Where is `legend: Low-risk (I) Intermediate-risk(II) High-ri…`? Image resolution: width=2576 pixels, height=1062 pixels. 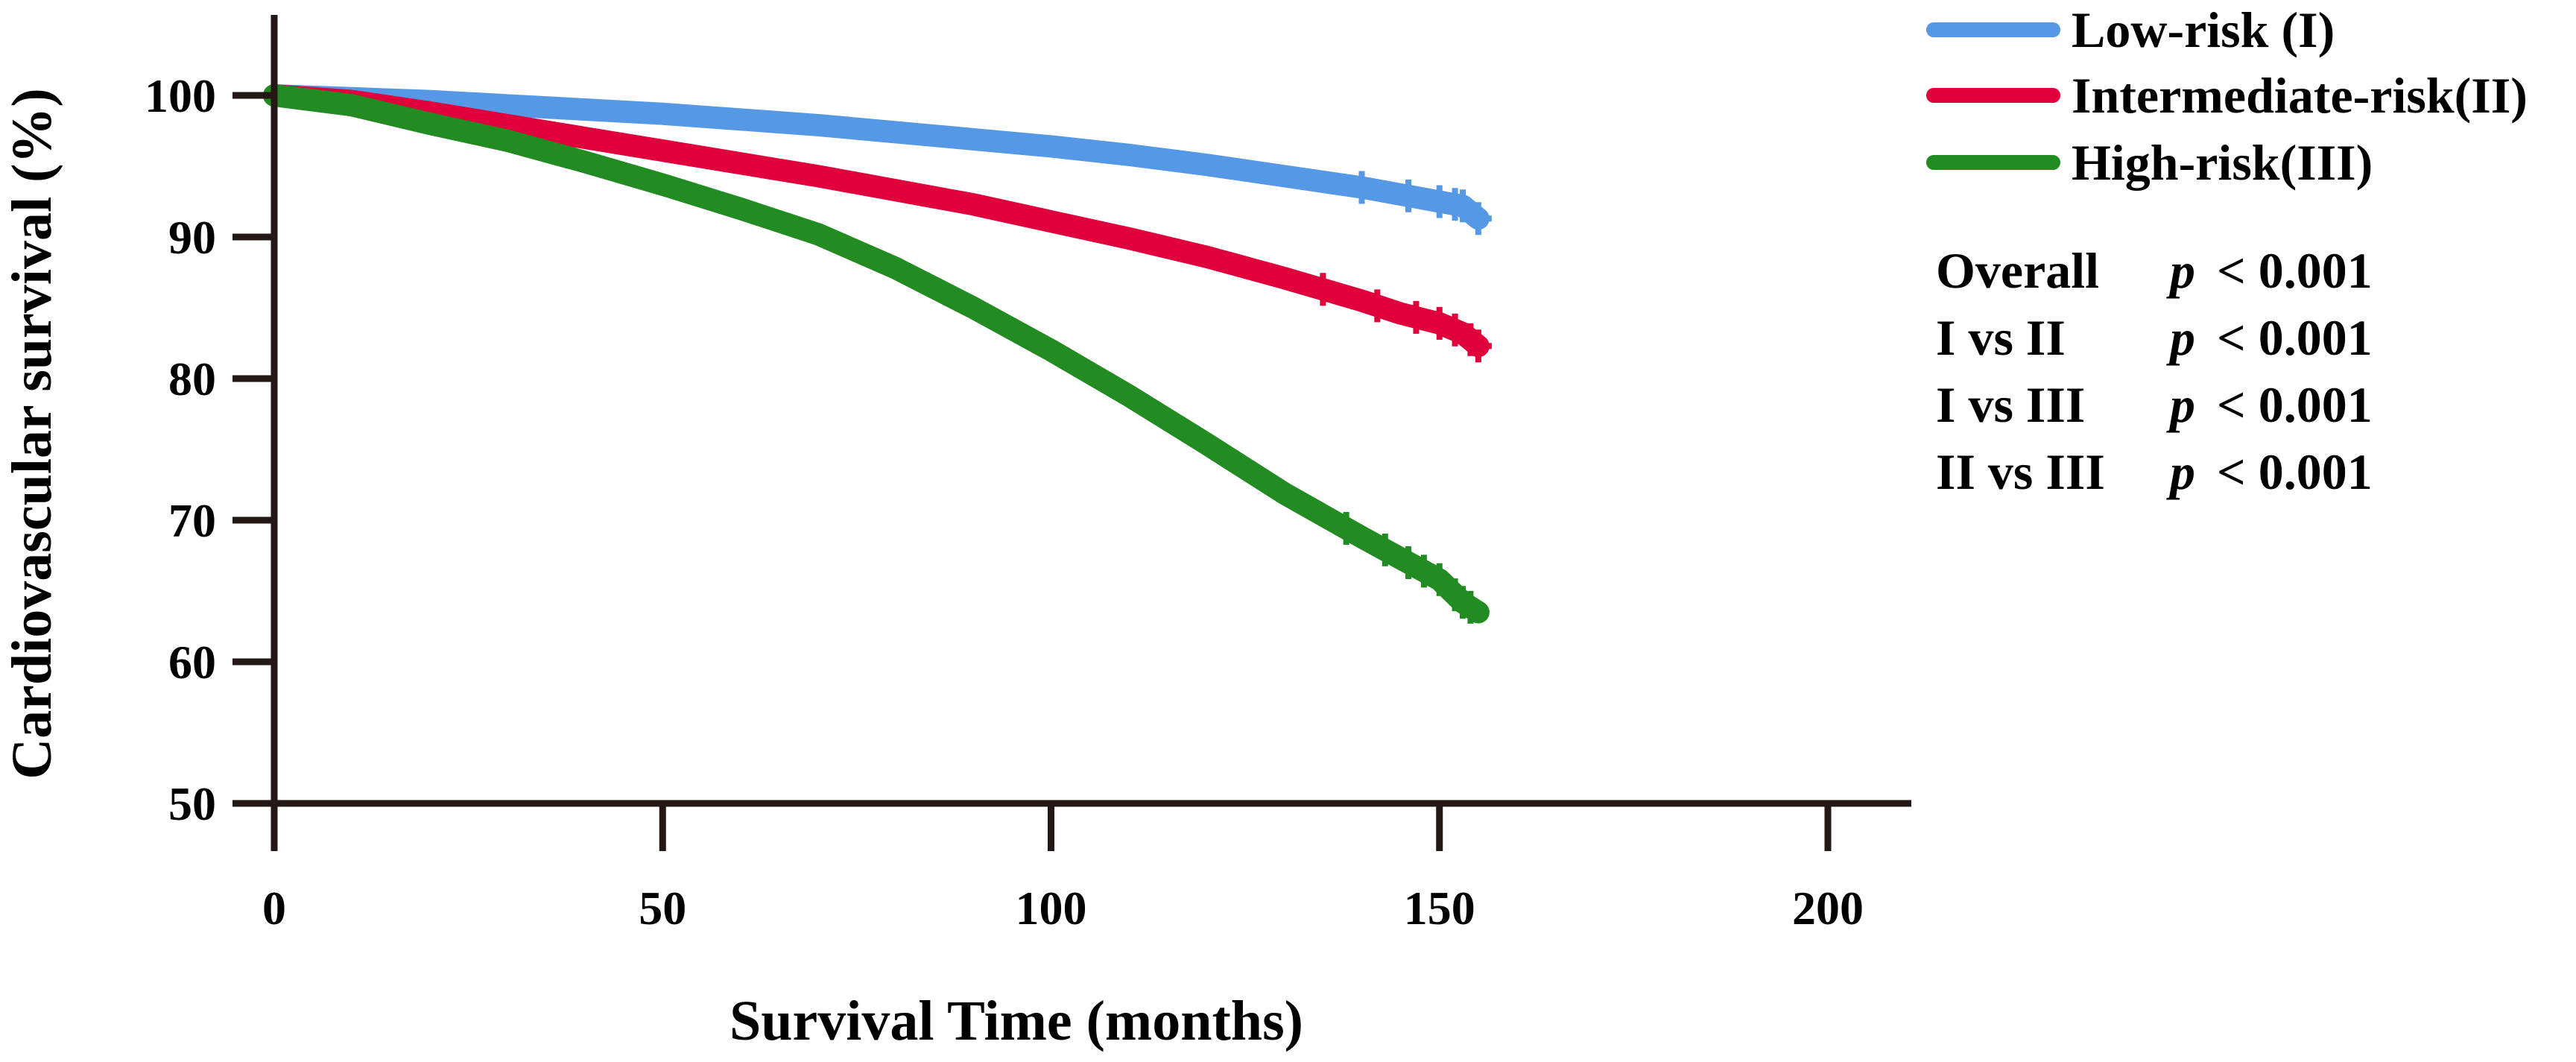 legend: Low-risk (I) Intermediate-risk(II) High-ri… is located at coordinates (2227, 96).